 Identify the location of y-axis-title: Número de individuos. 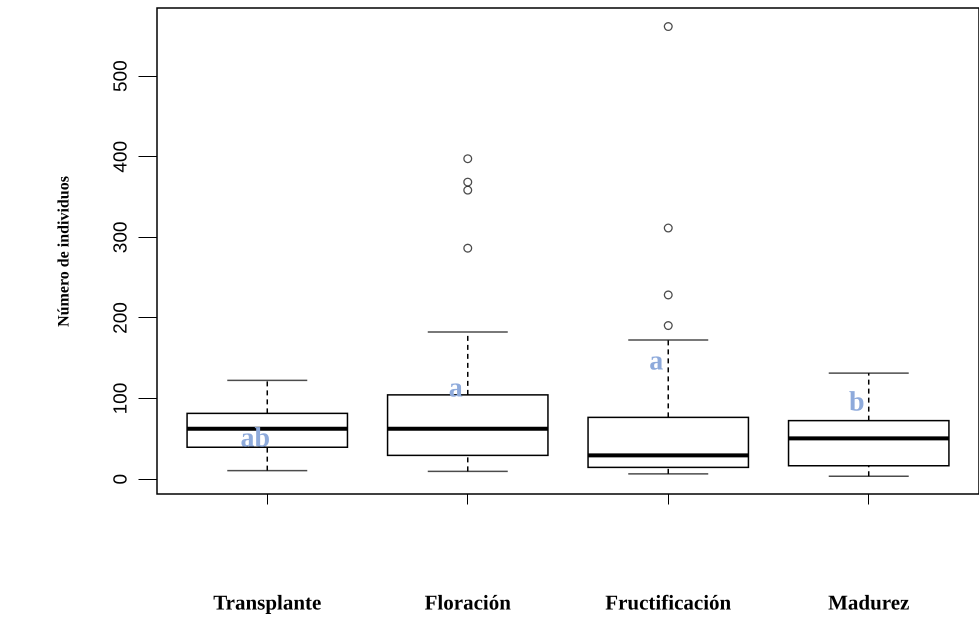
(64, 251).